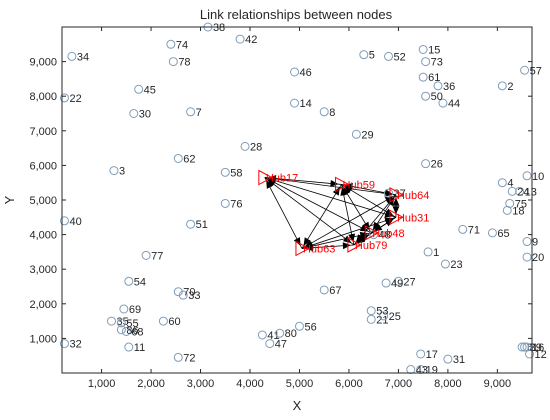 The width and height of the screenshot is (550, 420). I want to click on chart-title: Link relationships between nodes, so click(296, 14).